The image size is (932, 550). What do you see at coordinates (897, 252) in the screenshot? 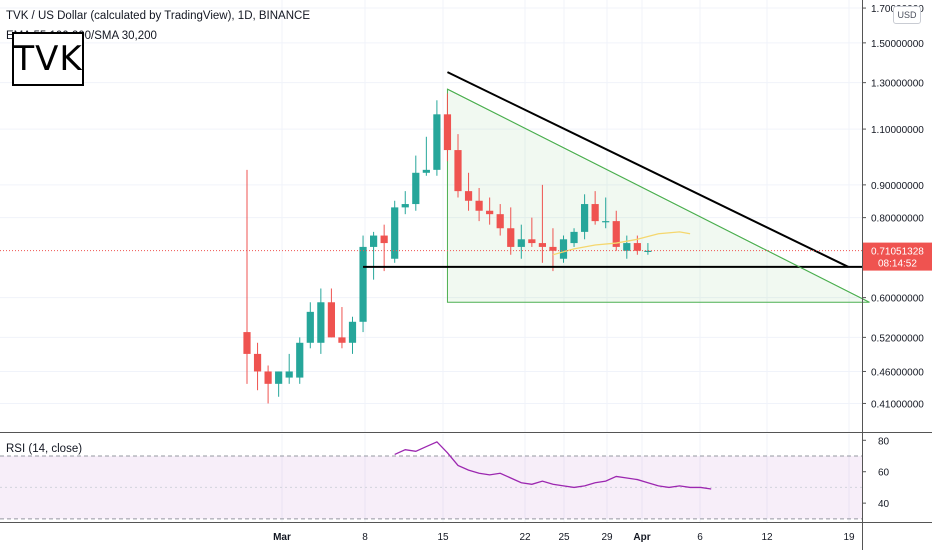
I see `last-price-label: 0.71051328` at bounding box center [897, 252].